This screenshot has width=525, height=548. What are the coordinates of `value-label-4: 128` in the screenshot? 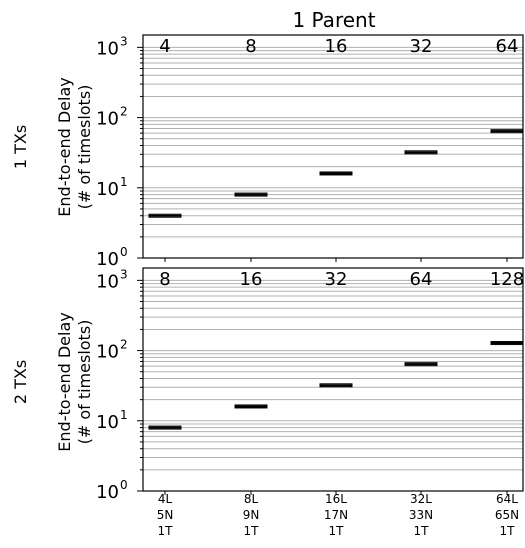 It's located at (507, 279).